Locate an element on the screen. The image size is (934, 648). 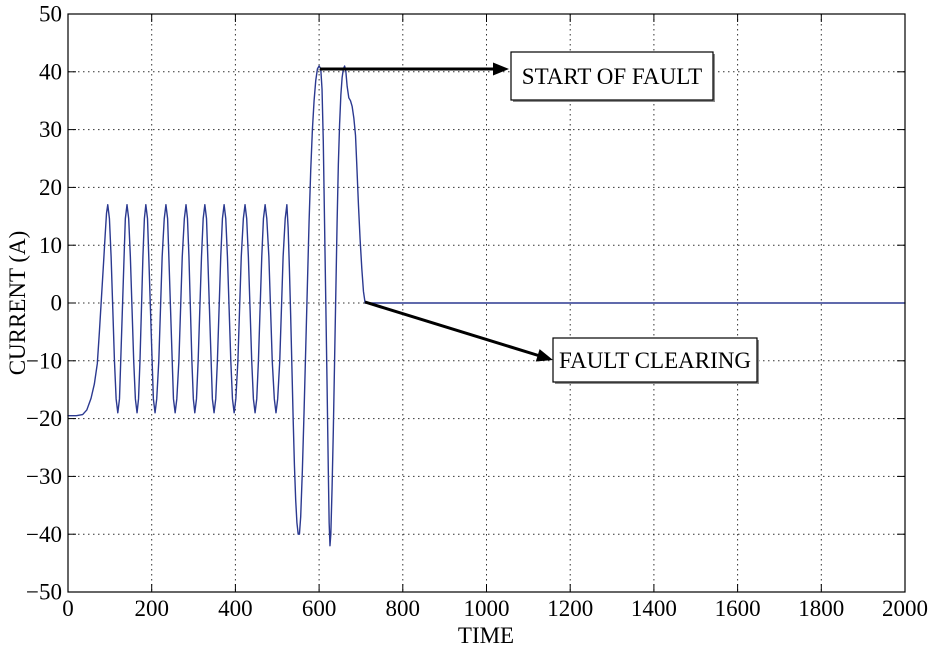
x-tick-label: 600 is located at coordinates (319, 608).